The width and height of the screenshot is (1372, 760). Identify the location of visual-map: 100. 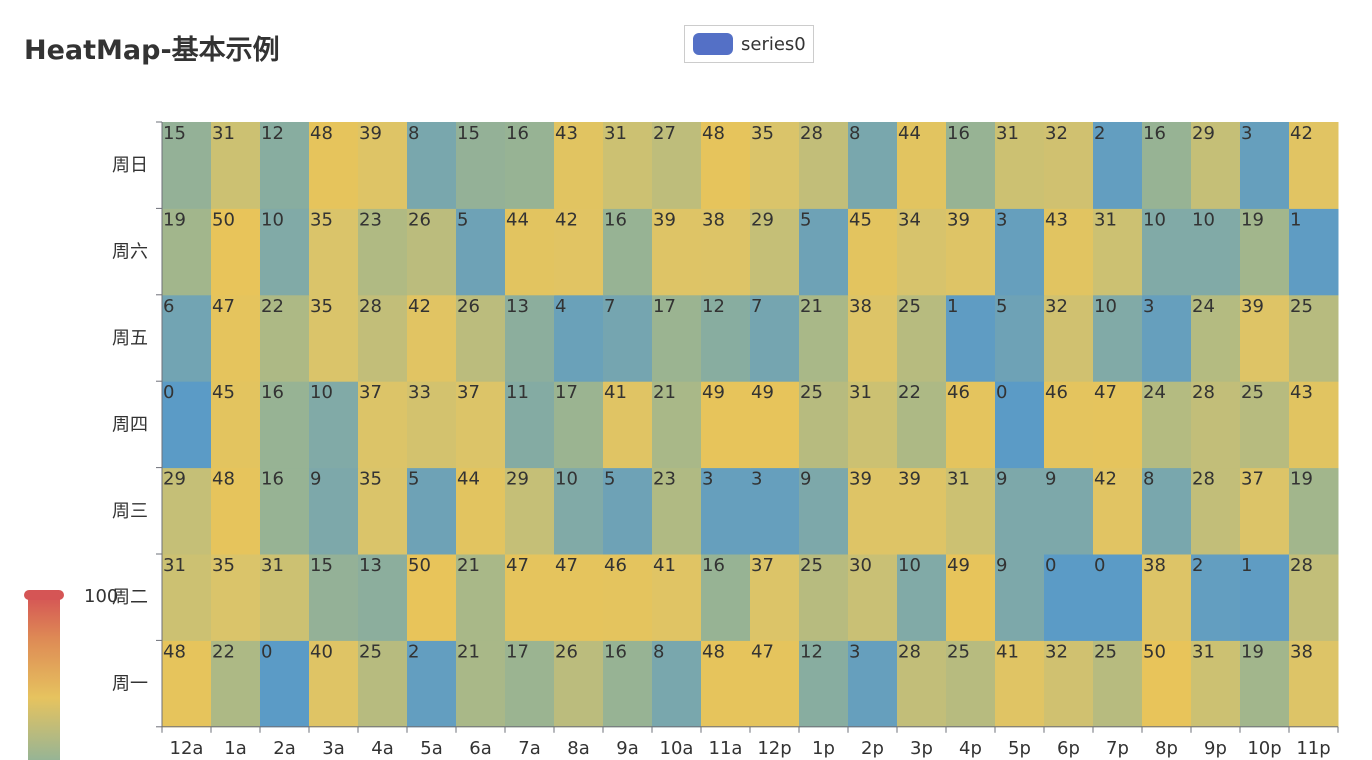
(71, 673).